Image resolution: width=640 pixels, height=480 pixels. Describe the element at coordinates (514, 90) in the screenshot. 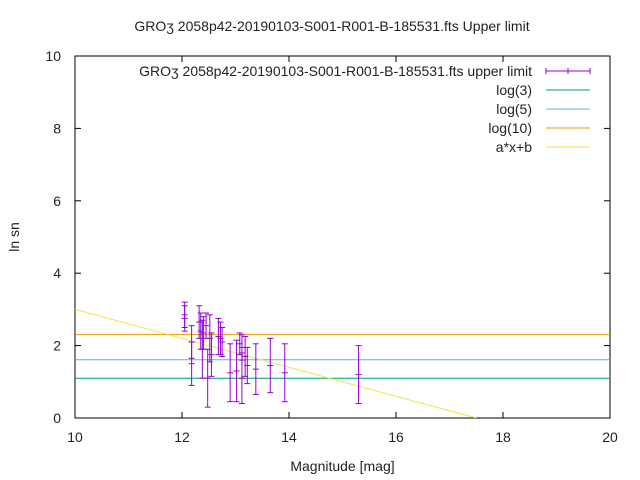

I see `legend-label: log(3)` at that location.